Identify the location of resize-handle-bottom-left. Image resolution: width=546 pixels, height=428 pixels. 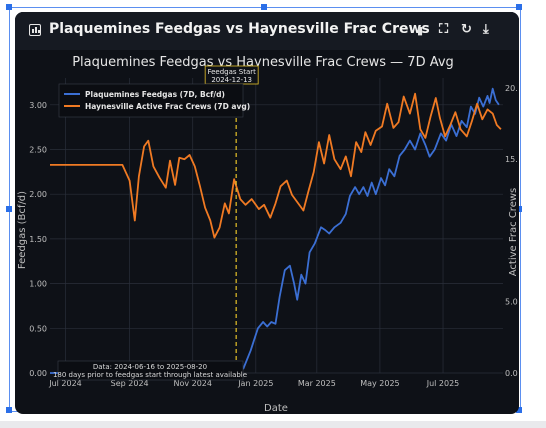
(9, 410).